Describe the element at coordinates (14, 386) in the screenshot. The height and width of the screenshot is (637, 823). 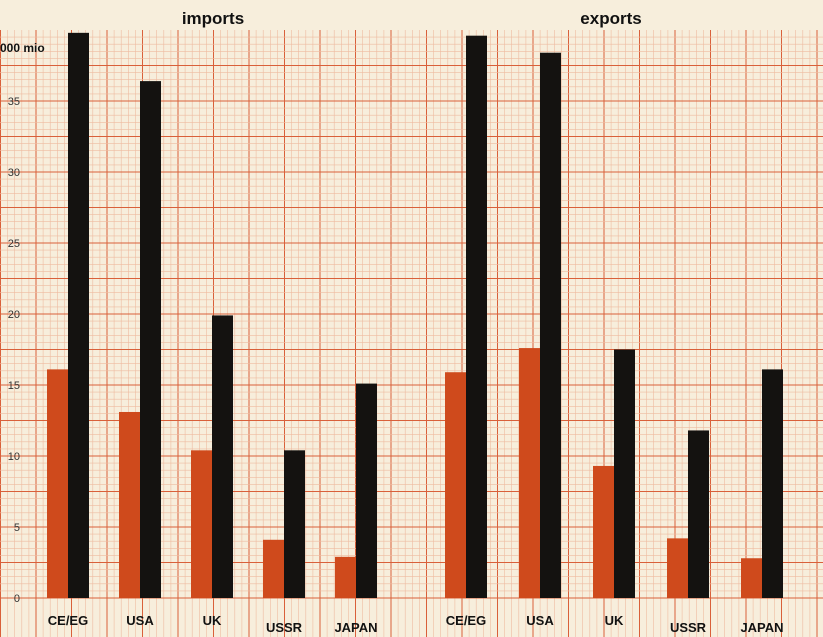
I see `y-tick-label: 15` at that location.